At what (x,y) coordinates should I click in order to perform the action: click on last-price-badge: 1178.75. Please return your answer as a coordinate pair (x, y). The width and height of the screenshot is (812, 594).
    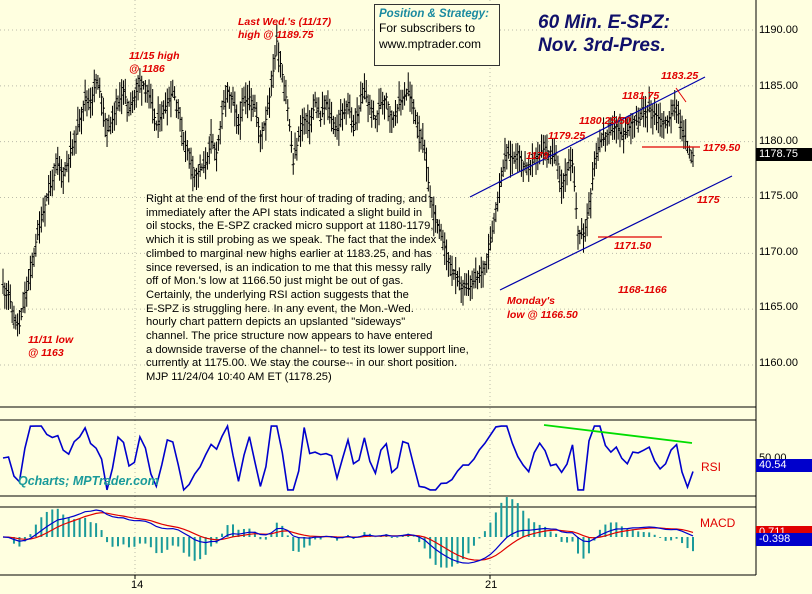
    Looking at the image, I should click on (784, 154).